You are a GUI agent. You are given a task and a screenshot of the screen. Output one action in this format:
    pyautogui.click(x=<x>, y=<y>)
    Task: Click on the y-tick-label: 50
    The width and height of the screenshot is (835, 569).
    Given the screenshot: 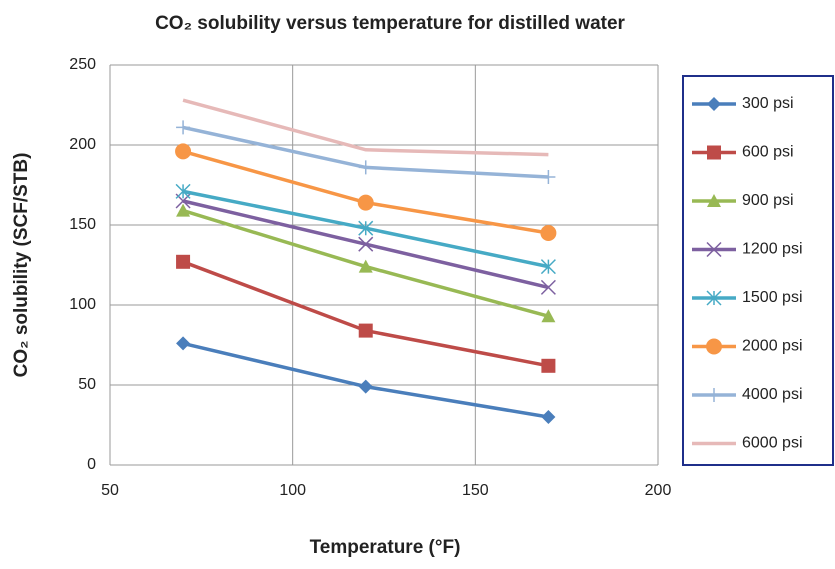 What is the action you would take?
    pyautogui.click(x=87, y=384)
    